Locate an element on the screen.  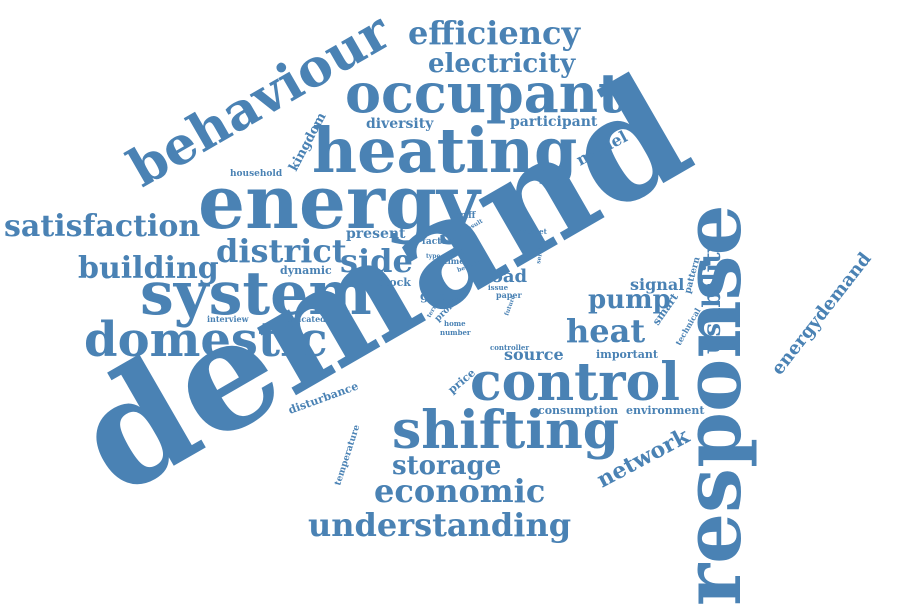
word-control: control is located at coordinates (575, 382).